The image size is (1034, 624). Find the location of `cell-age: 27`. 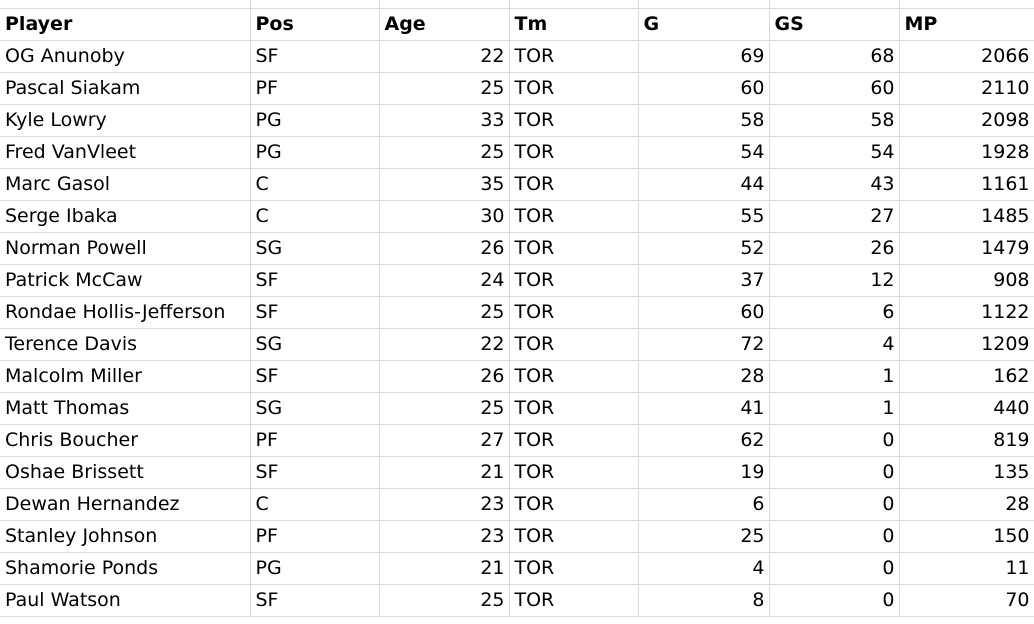

cell-age: 27 is located at coordinates (444, 440).